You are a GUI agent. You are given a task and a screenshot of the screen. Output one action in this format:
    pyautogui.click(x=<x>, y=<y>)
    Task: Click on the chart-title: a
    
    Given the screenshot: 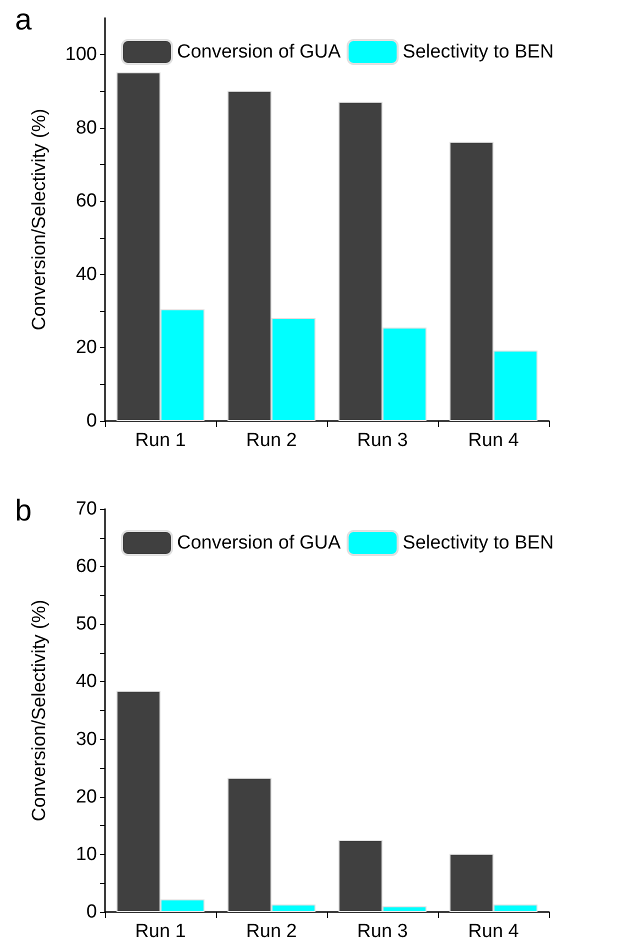 What is the action you would take?
    pyautogui.click(x=23, y=20)
    